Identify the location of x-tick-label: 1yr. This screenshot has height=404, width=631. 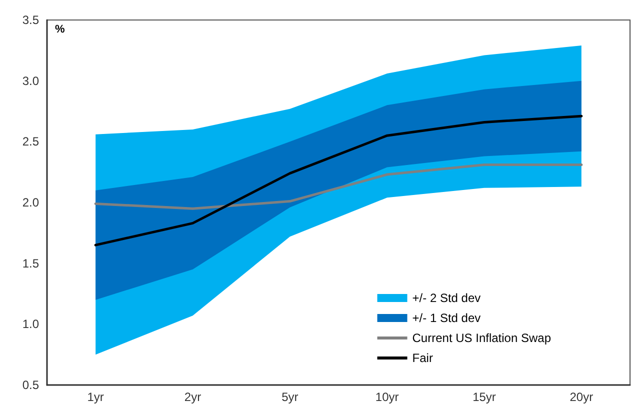
(95, 397).